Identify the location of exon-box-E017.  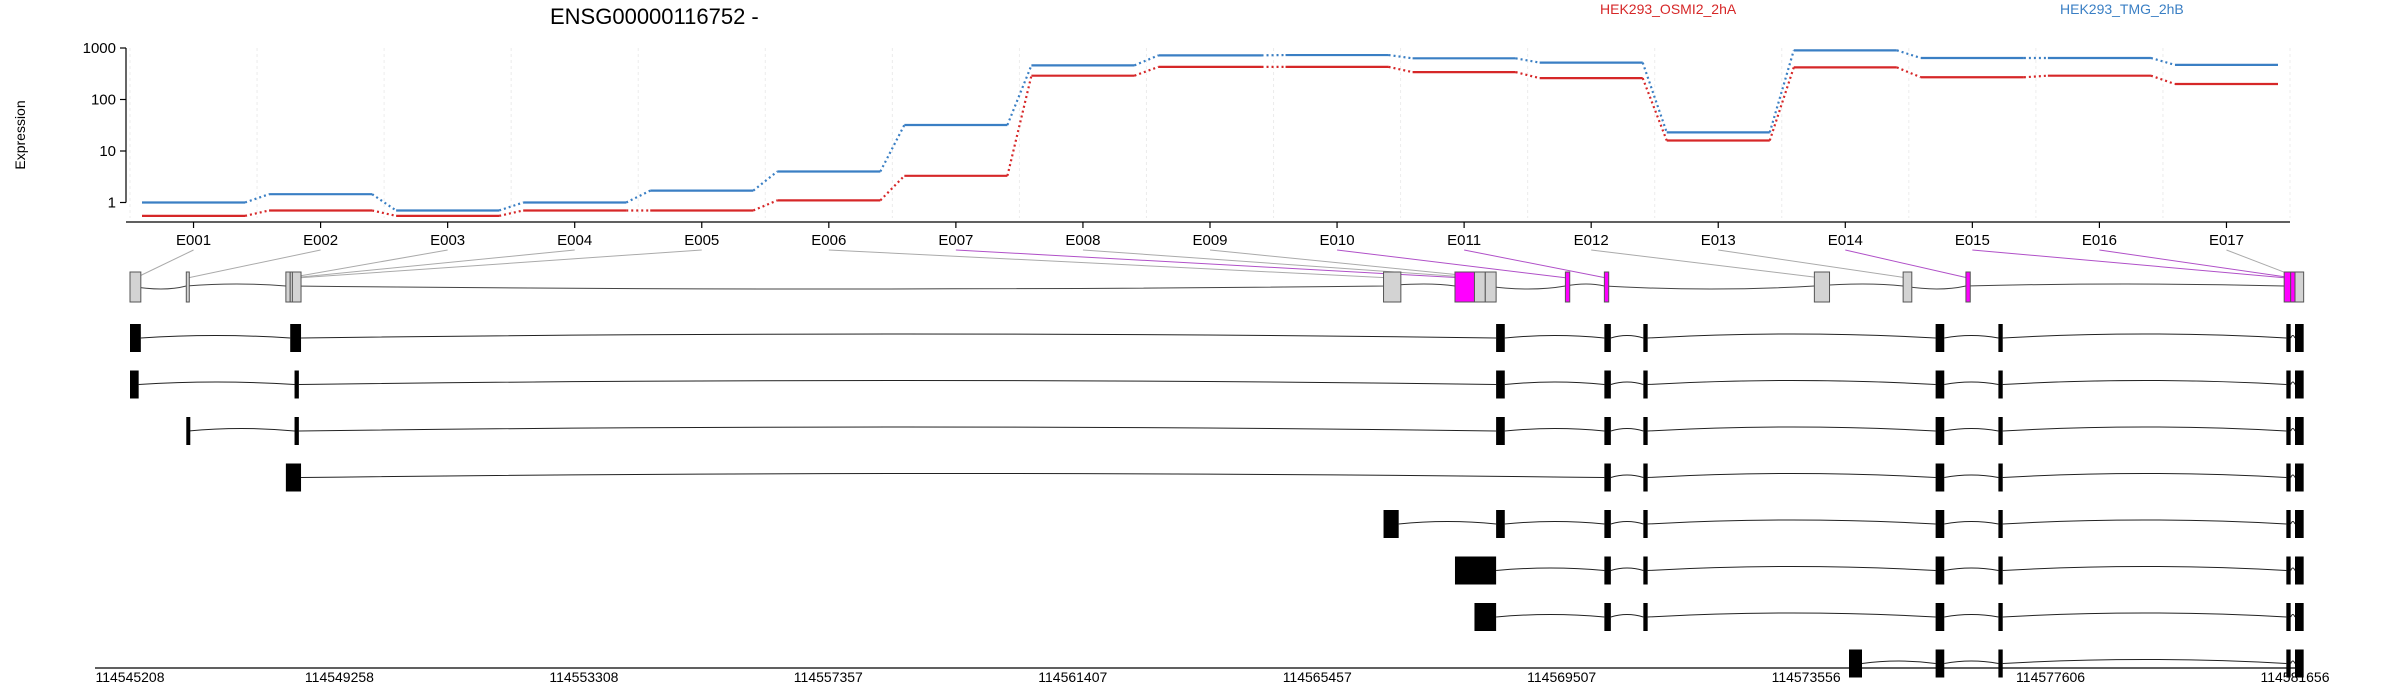
(2299, 287).